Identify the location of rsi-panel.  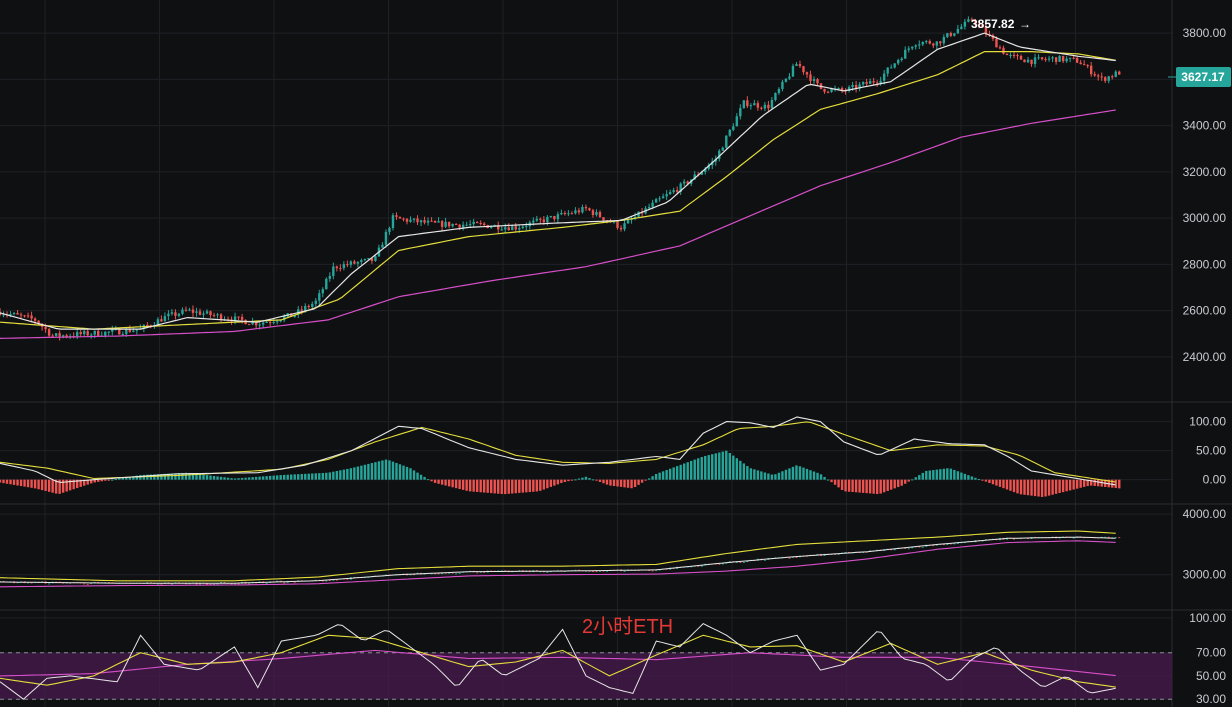
(586, 661).